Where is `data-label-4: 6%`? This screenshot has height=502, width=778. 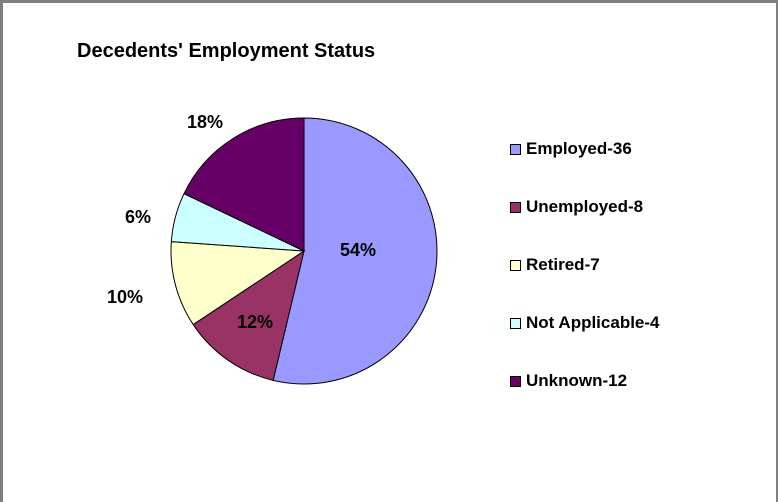
data-label-4: 6% is located at coordinates (138, 217).